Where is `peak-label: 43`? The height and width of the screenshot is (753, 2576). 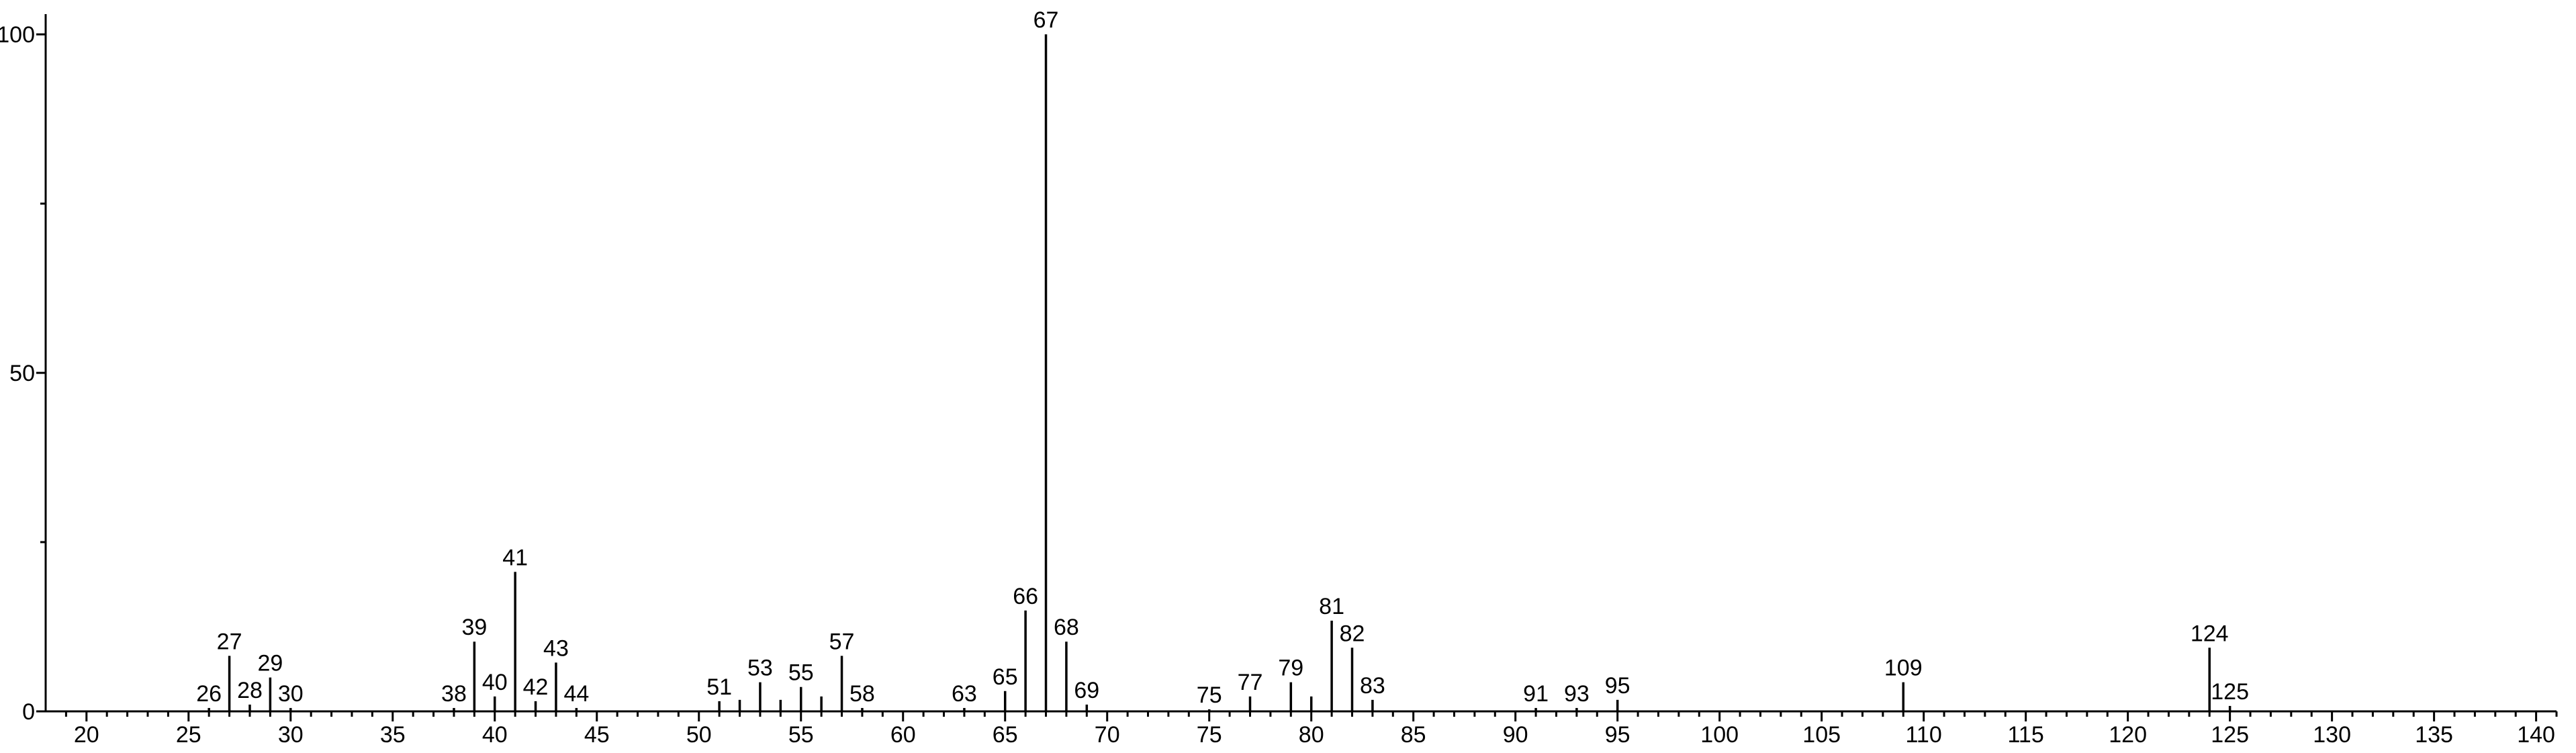
peak-label: 43 is located at coordinates (556, 648).